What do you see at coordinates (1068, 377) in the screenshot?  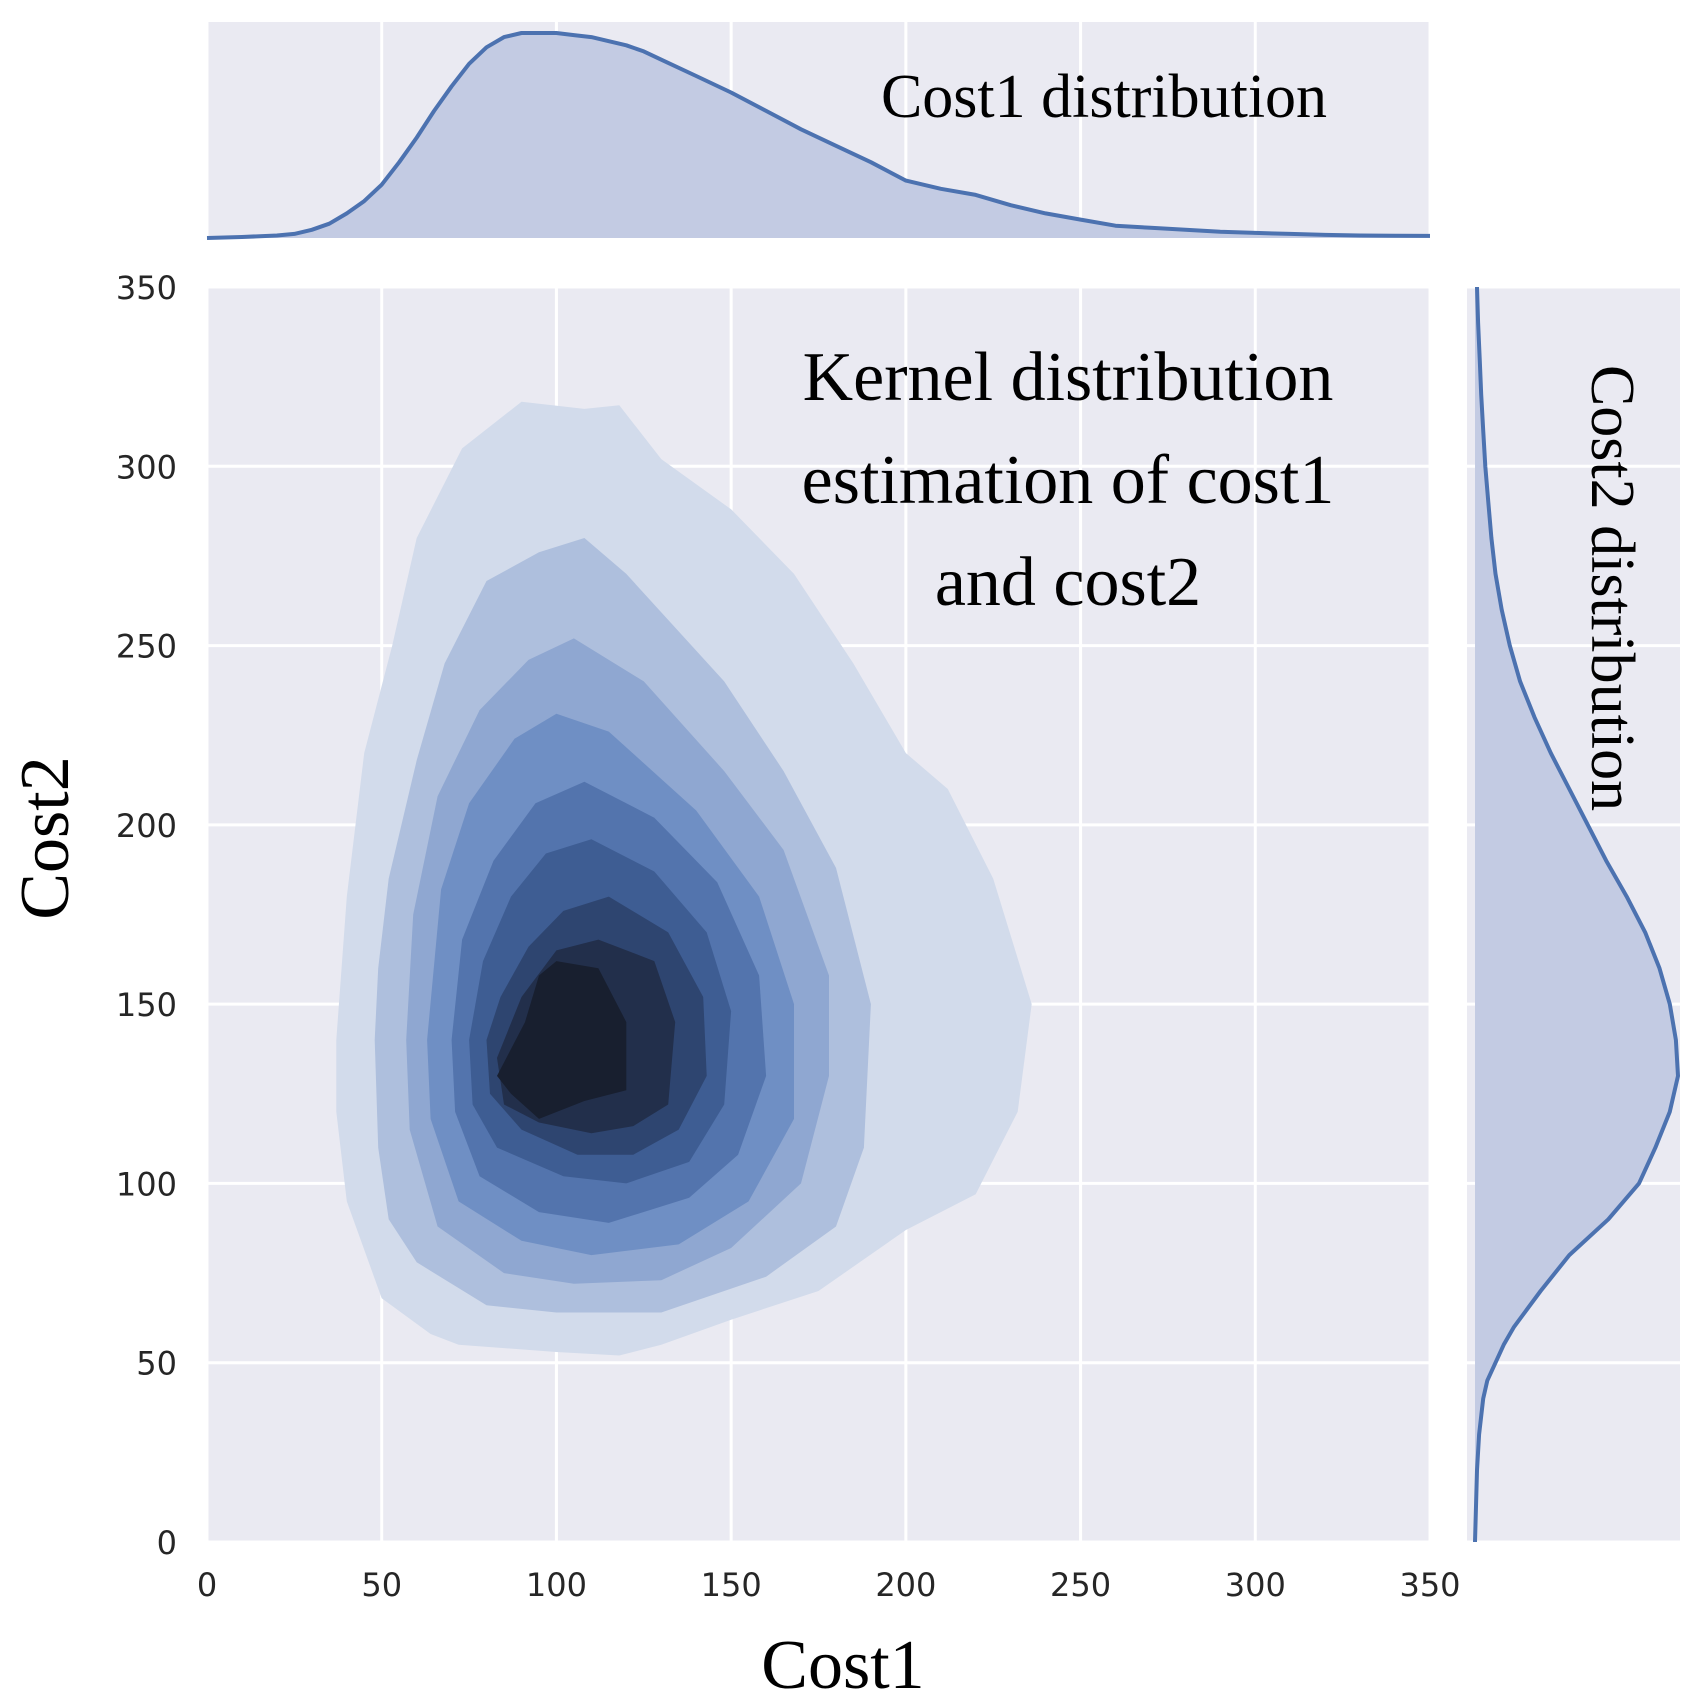 I see `kde-annotation-line-1: Kernel distribution` at bounding box center [1068, 377].